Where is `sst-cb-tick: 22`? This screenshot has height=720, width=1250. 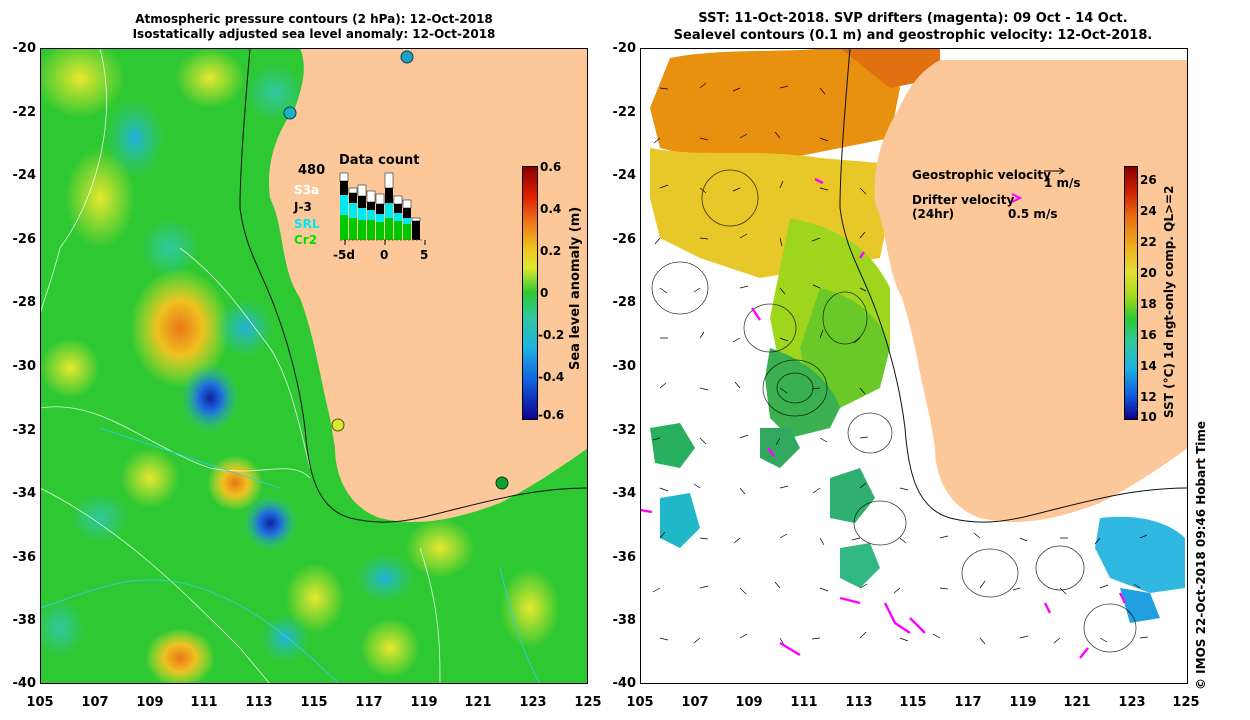
sst-cb-tick: 22 is located at coordinates (1148, 242).